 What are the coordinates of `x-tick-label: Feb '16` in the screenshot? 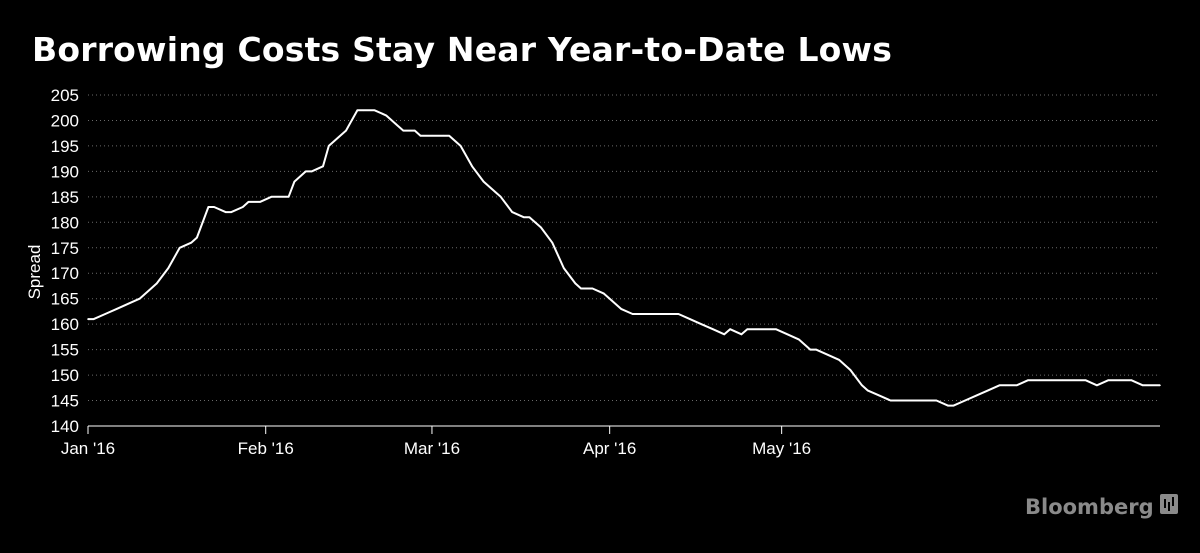 It's located at (266, 448).